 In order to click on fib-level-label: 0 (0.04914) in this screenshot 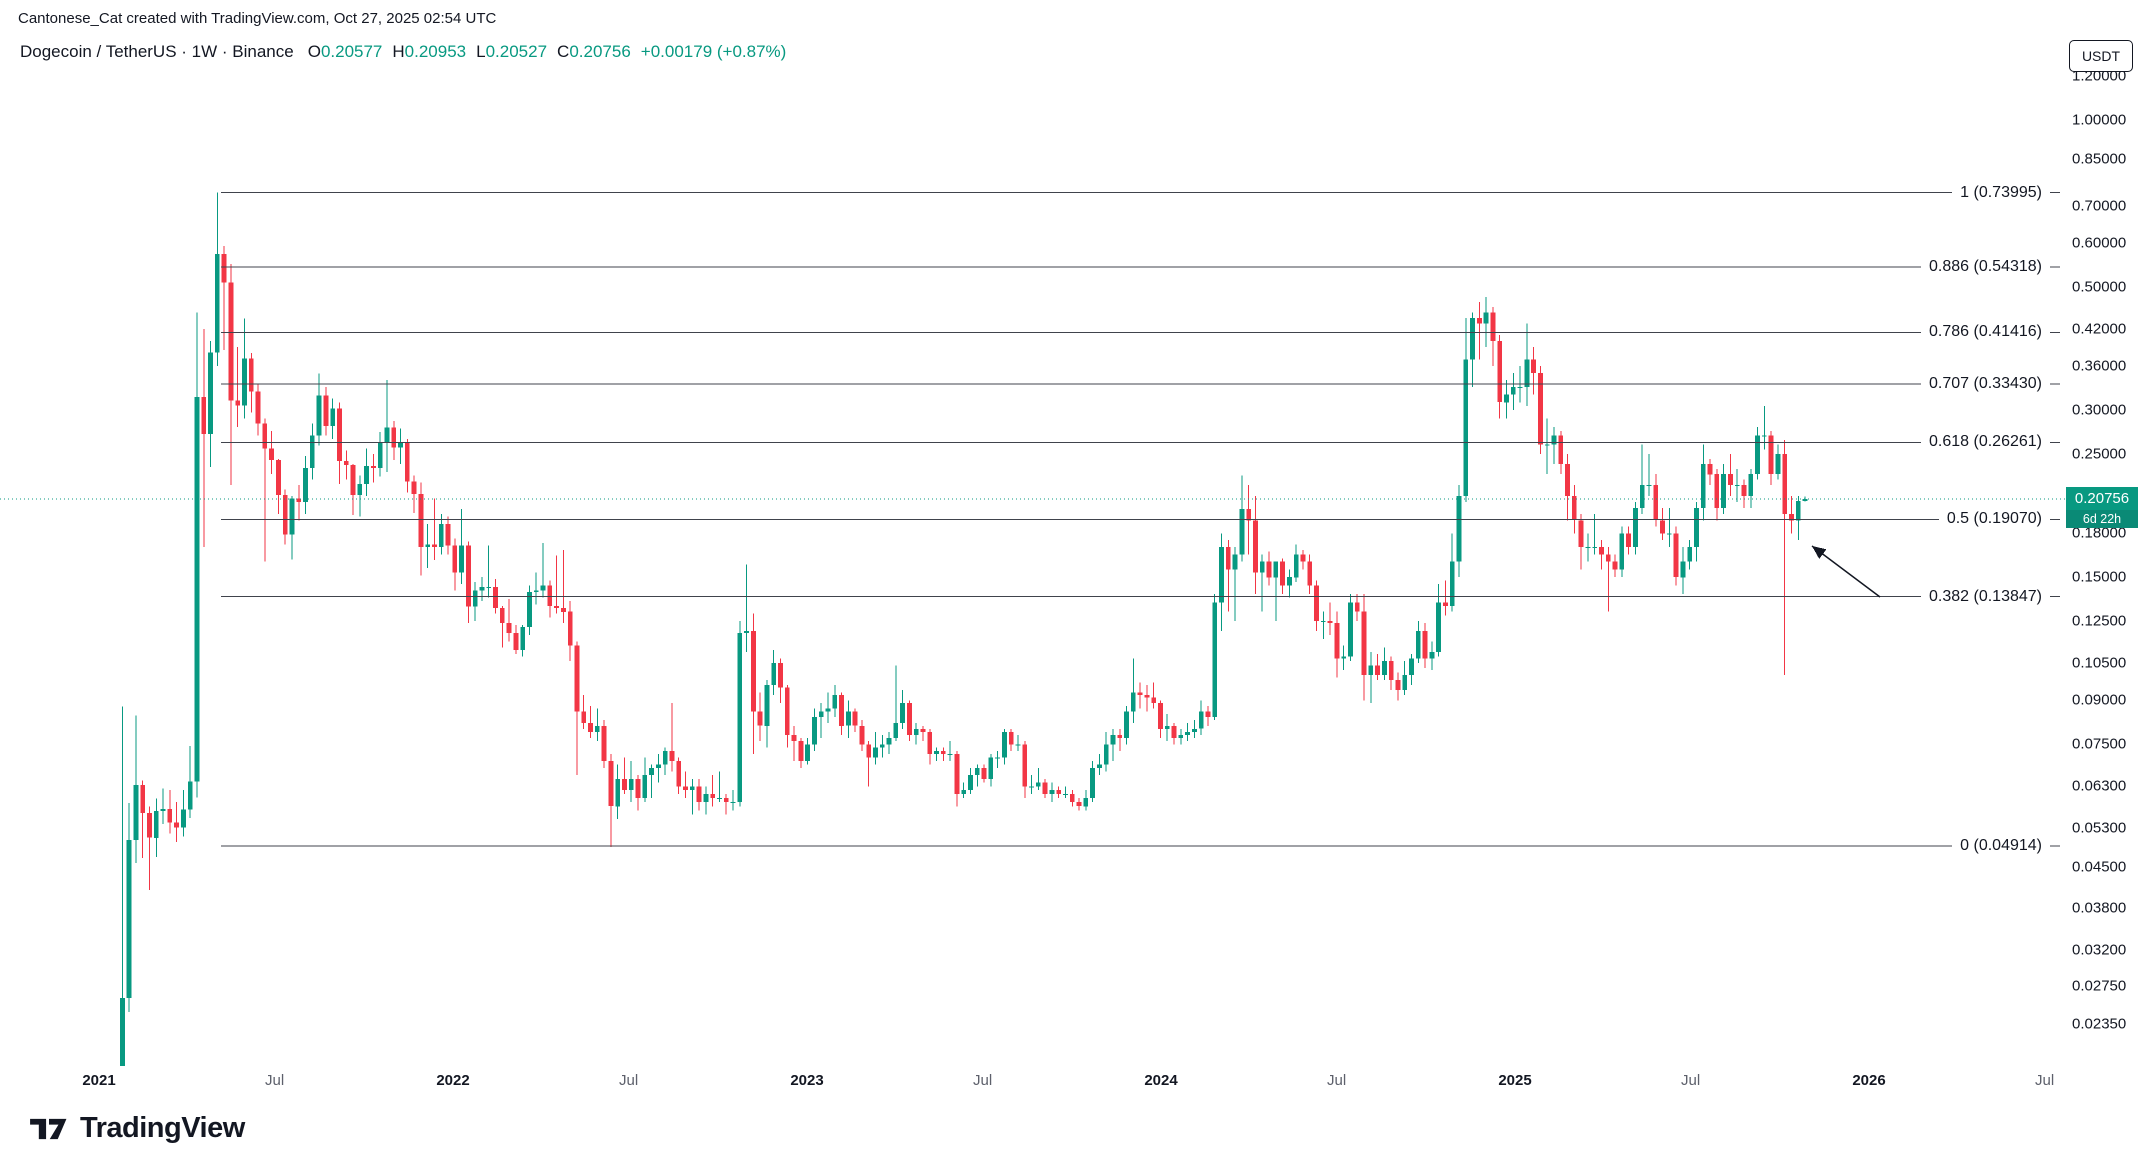, I will do `click(2001, 846)`.